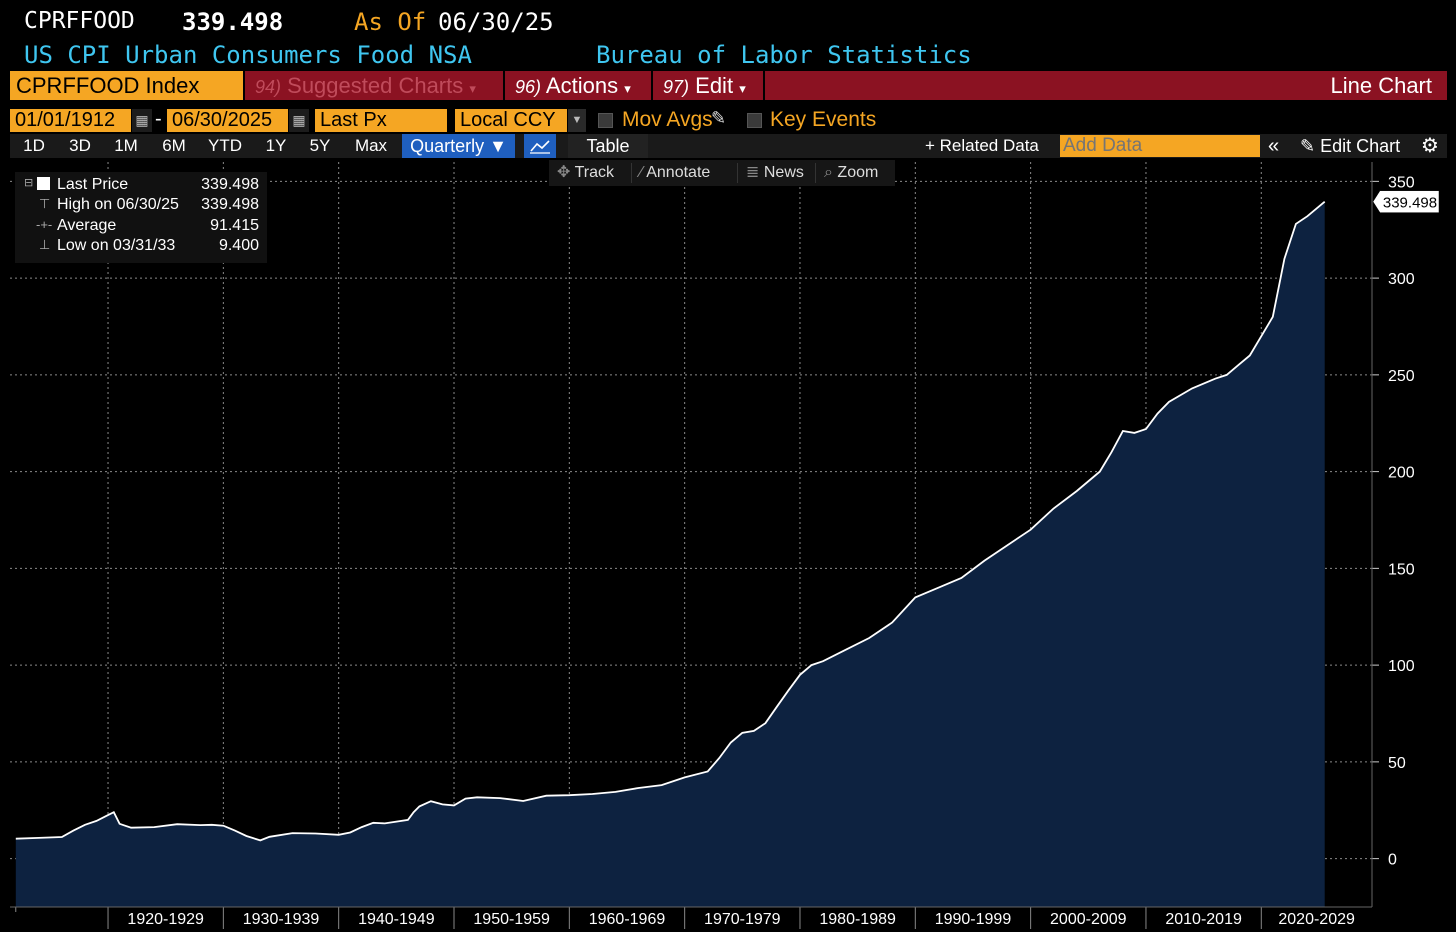 The height and width of the screenshot is (932, 1456). I want to click on chevron-down-icon: ▼, so click(577, 120).